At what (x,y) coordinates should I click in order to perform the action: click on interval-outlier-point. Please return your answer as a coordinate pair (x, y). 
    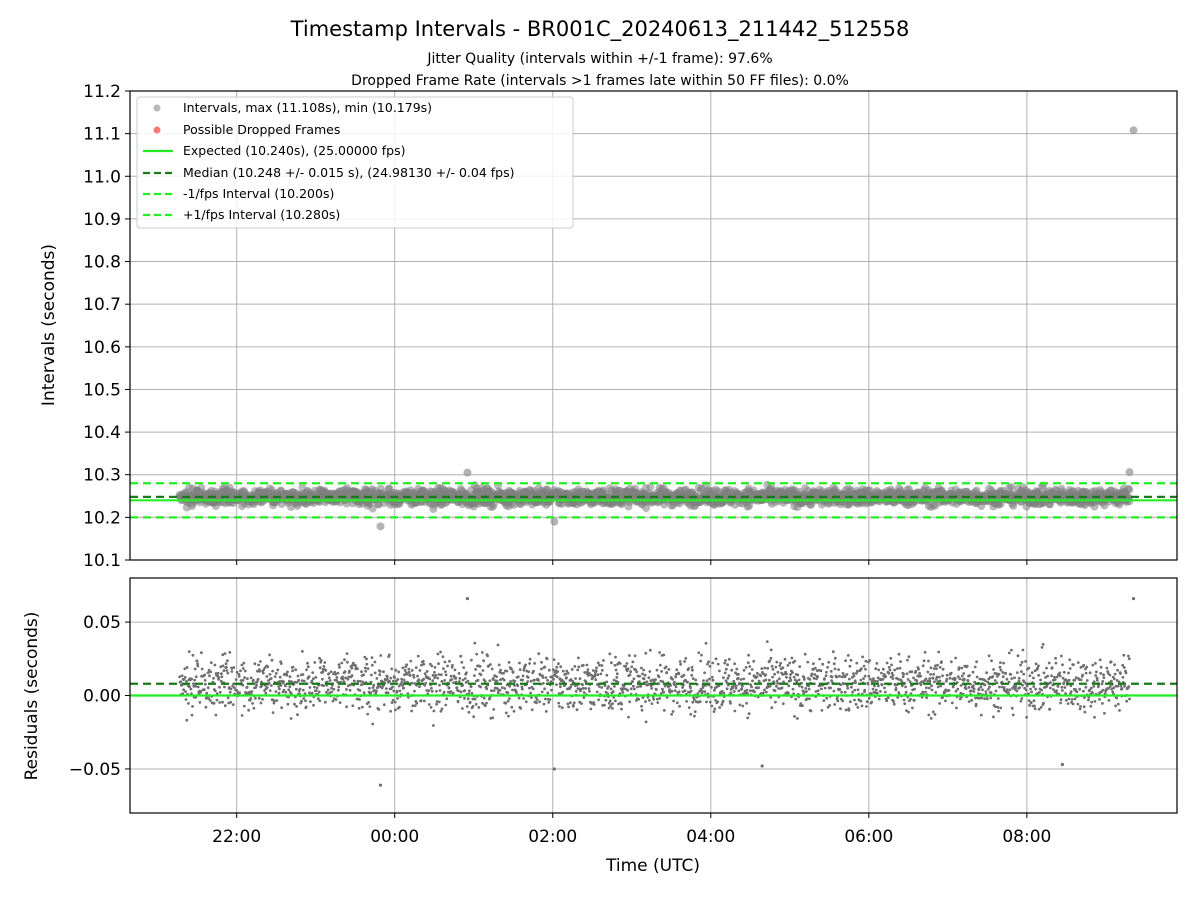
    Looking at the image, I should click on (380, 526).